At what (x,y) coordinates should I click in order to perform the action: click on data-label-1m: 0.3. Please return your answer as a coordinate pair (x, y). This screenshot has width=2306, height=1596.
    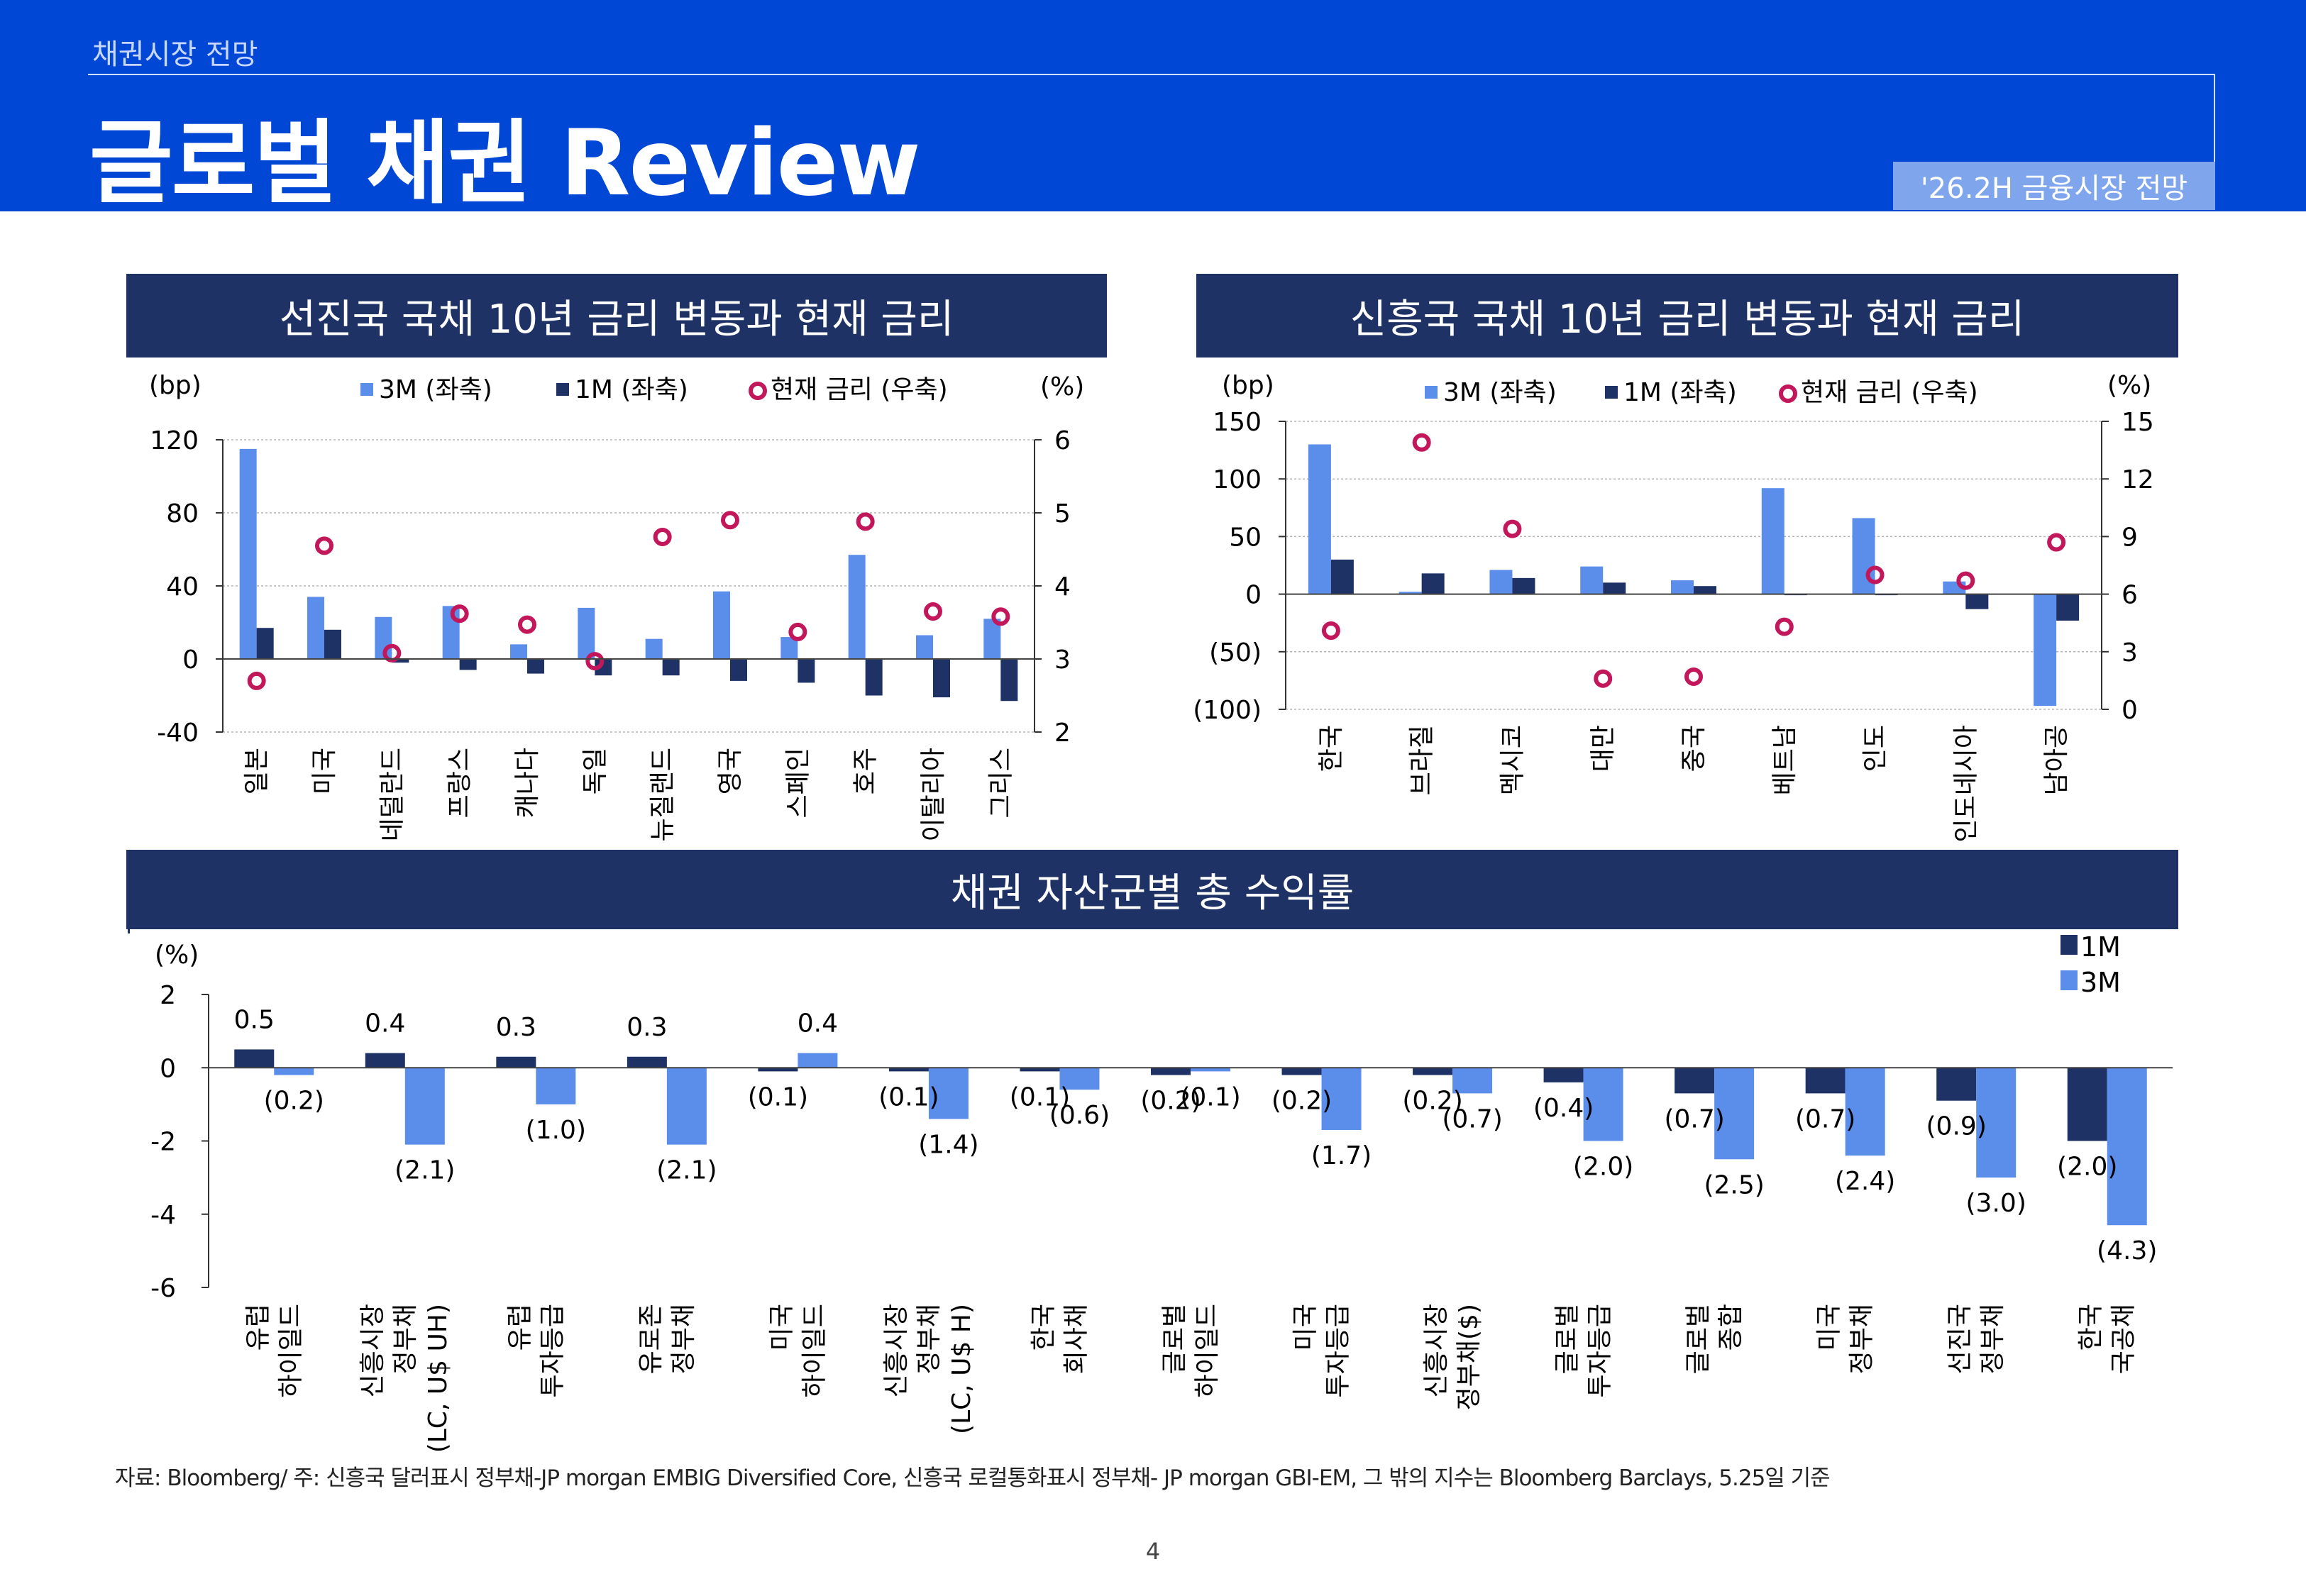
    Looking at the image, I should click on (647, 1027).